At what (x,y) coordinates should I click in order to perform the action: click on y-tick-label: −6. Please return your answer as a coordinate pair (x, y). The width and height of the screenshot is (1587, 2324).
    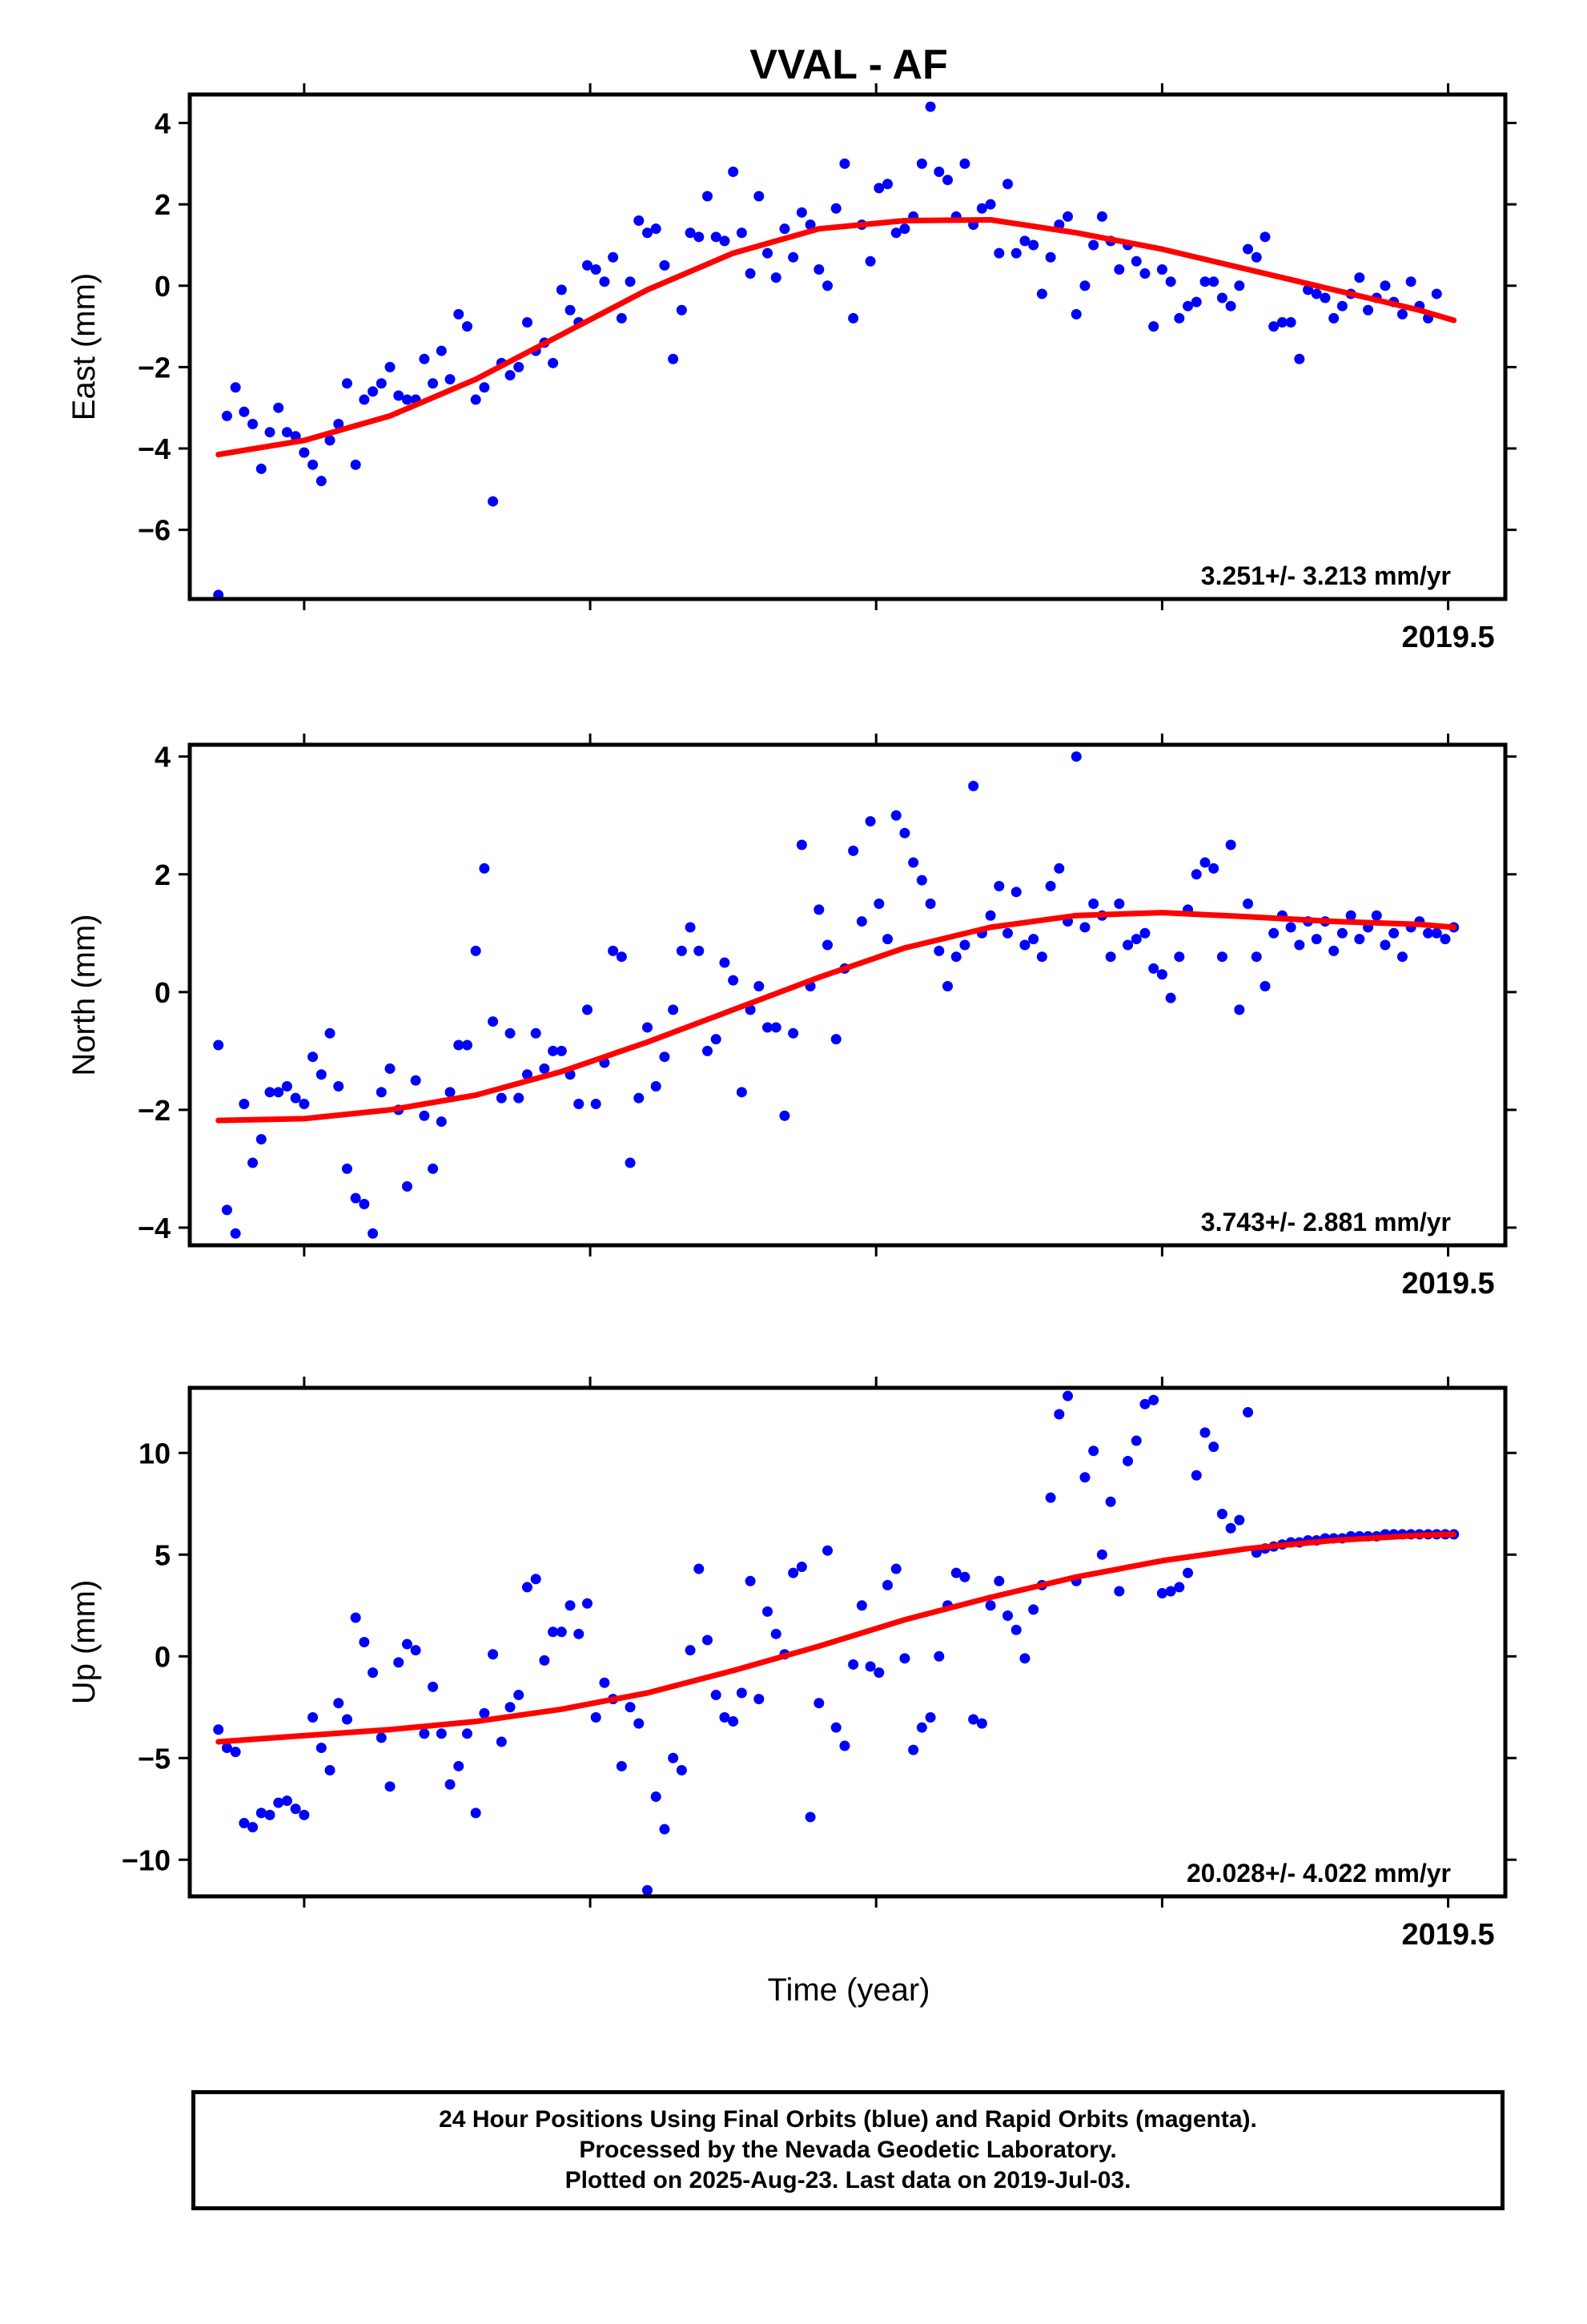
    Looking at the image, I should click on (154, 530).